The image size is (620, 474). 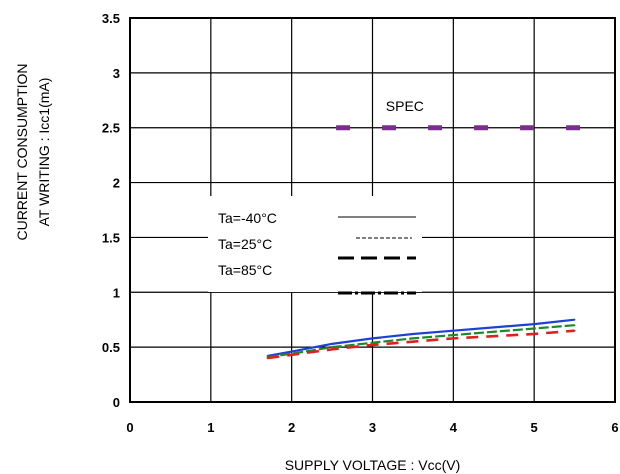 What do you see at coordinates (111, 18) in the screenshot?
I see `y-tick-label: 3.5` at bounding box center [111, 18].